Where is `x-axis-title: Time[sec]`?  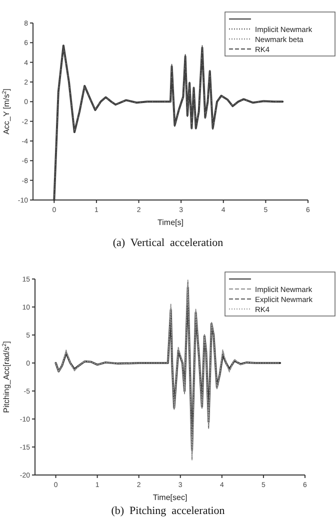
x-axis-title: Time[sec] is located at coordinates (170, 497).